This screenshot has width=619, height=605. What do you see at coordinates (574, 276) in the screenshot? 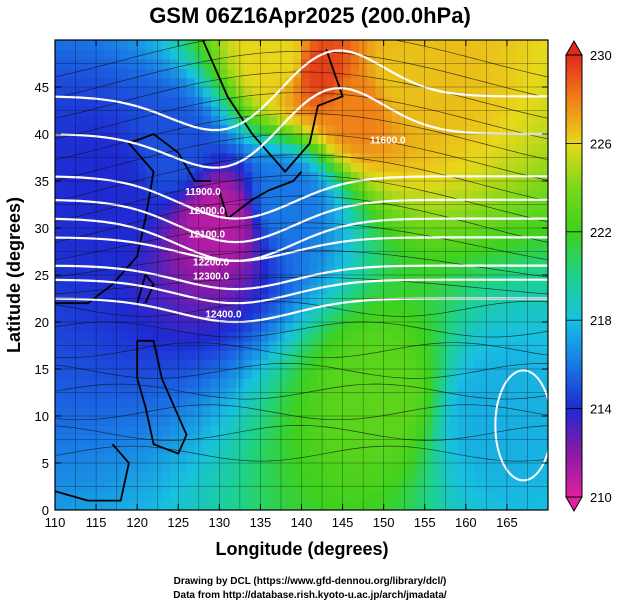
I see `colorbar-bar` at bounding box center [574, 276].